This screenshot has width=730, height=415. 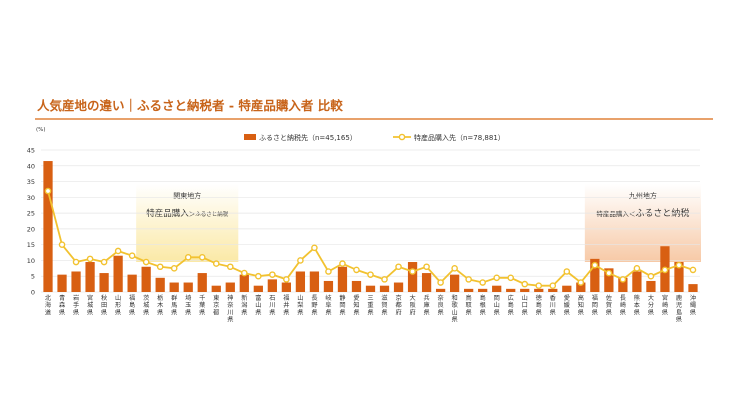 What do you see at coordinates (118, 305) in the screenshot?
I see `x-tick-label: 山形県` at bounding box center [118, 305].